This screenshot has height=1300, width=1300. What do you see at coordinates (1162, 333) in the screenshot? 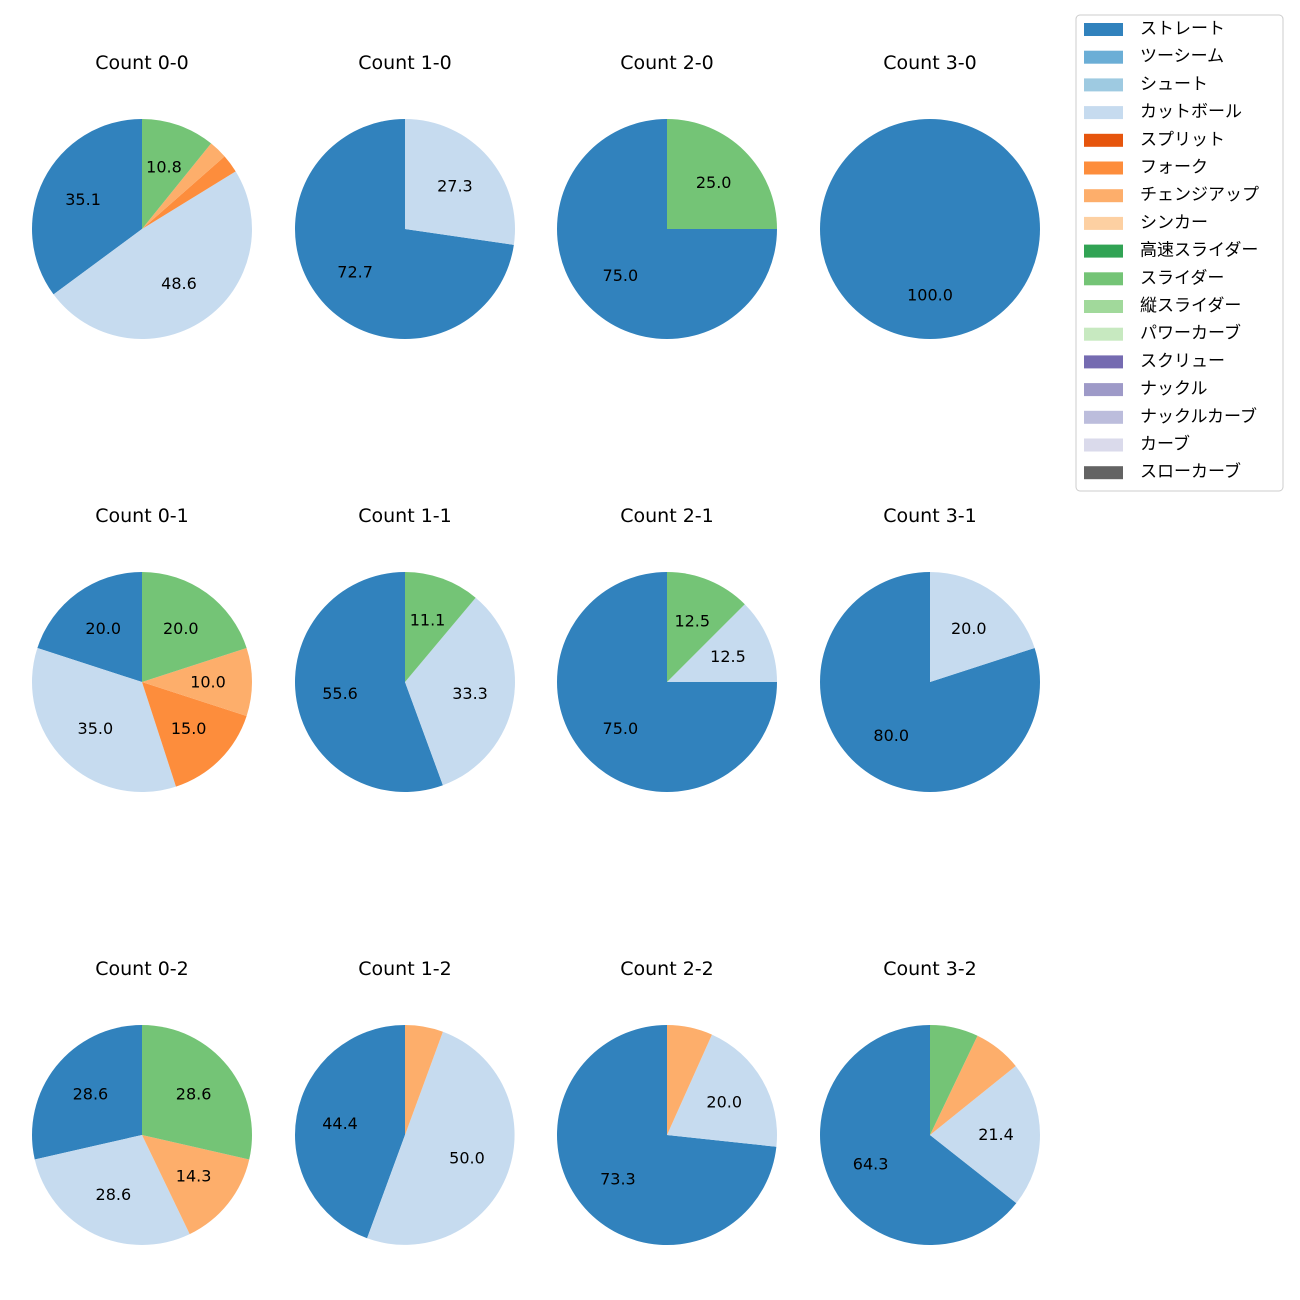
I see `legend-item: パワーカーブ` at bounding box center [1162, 333].